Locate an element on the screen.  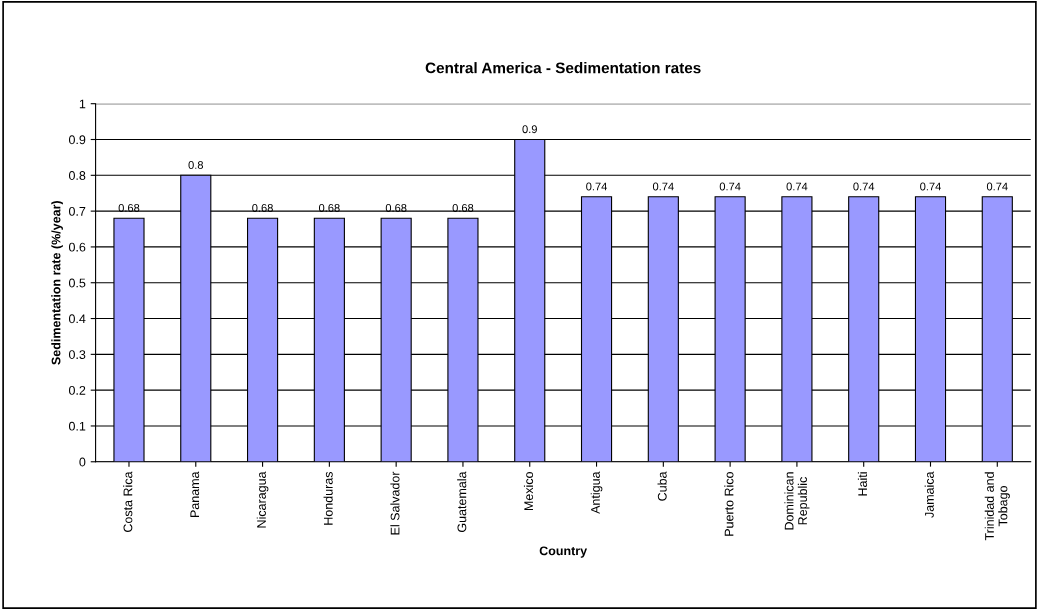
x-tick-label: El Salvador is located at coordinates (395, 503).